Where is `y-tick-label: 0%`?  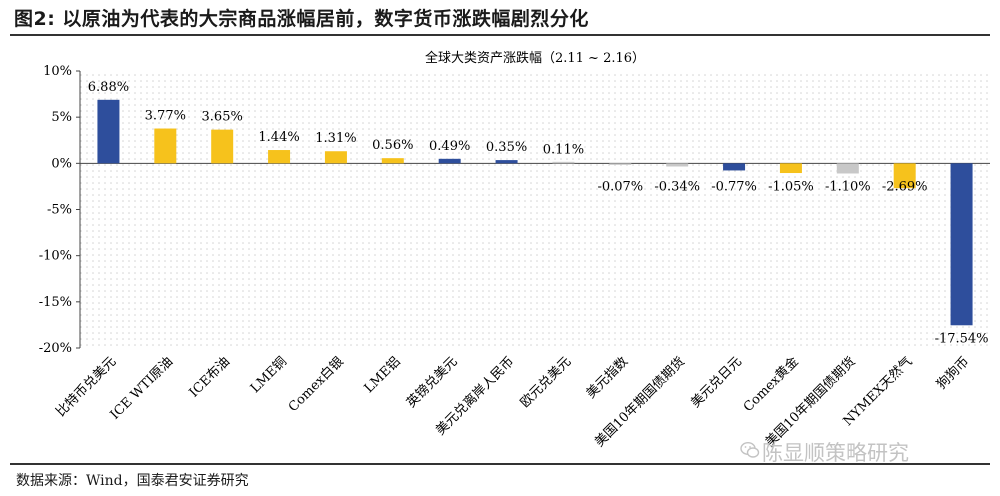
y-tick-label: 0% is located at coordinates (61, 163).